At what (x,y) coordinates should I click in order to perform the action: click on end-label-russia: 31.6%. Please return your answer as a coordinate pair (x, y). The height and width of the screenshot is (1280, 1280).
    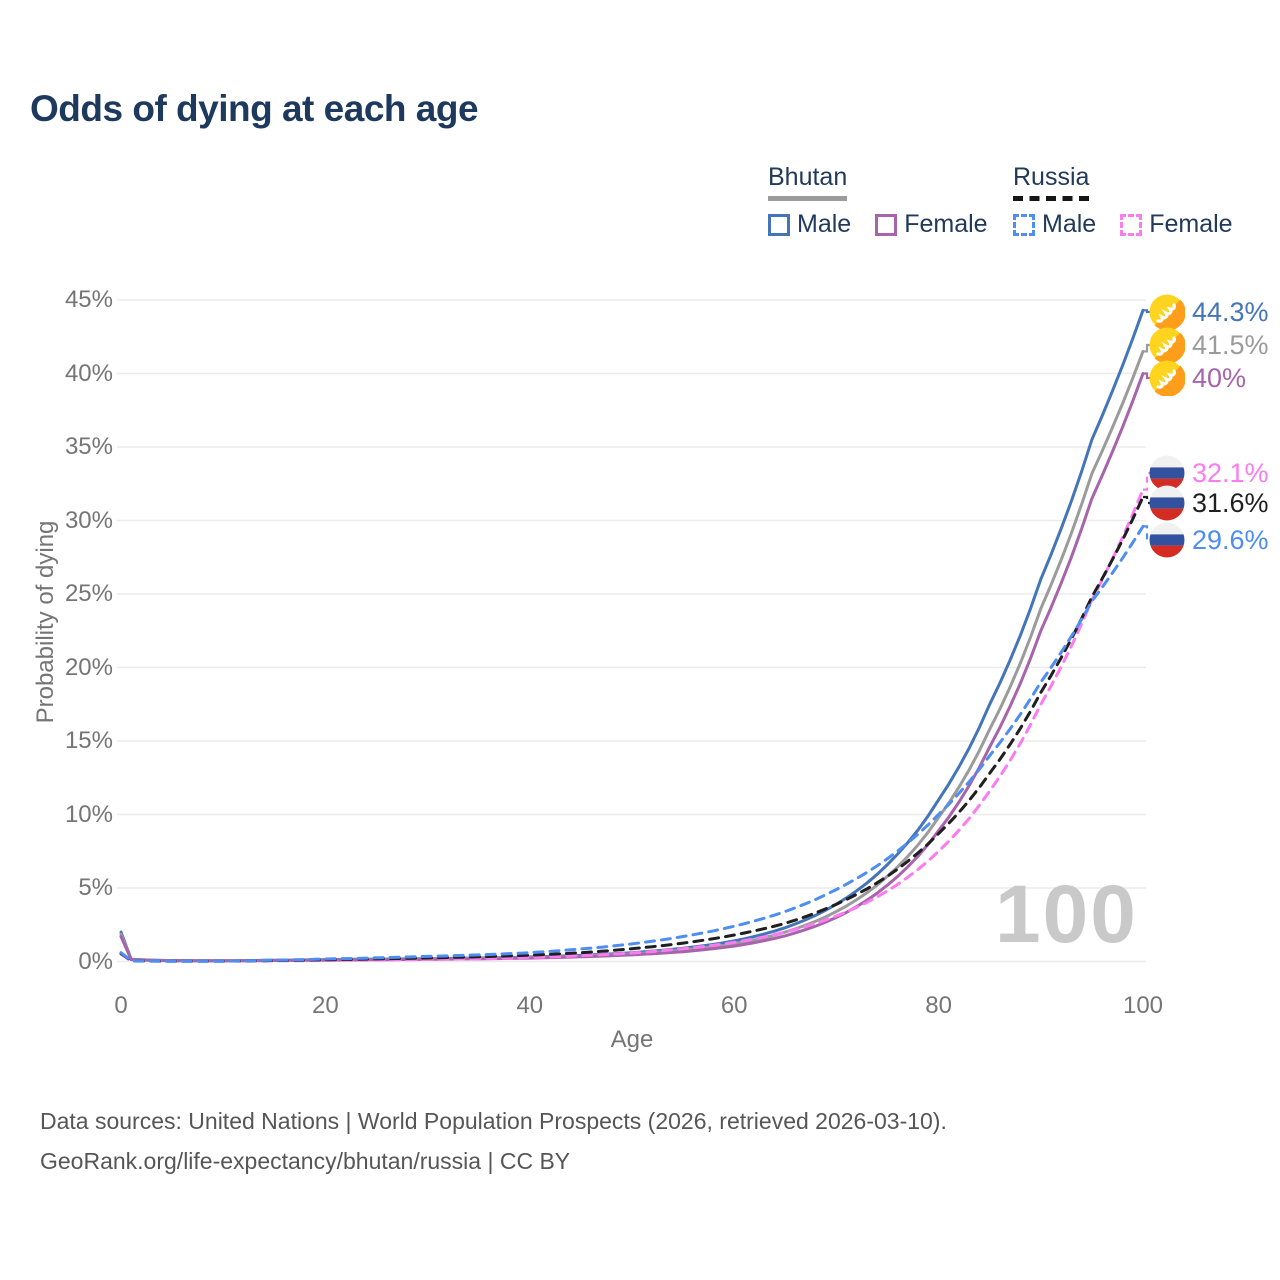
    Looking at the image, I should click on (1209, 503).